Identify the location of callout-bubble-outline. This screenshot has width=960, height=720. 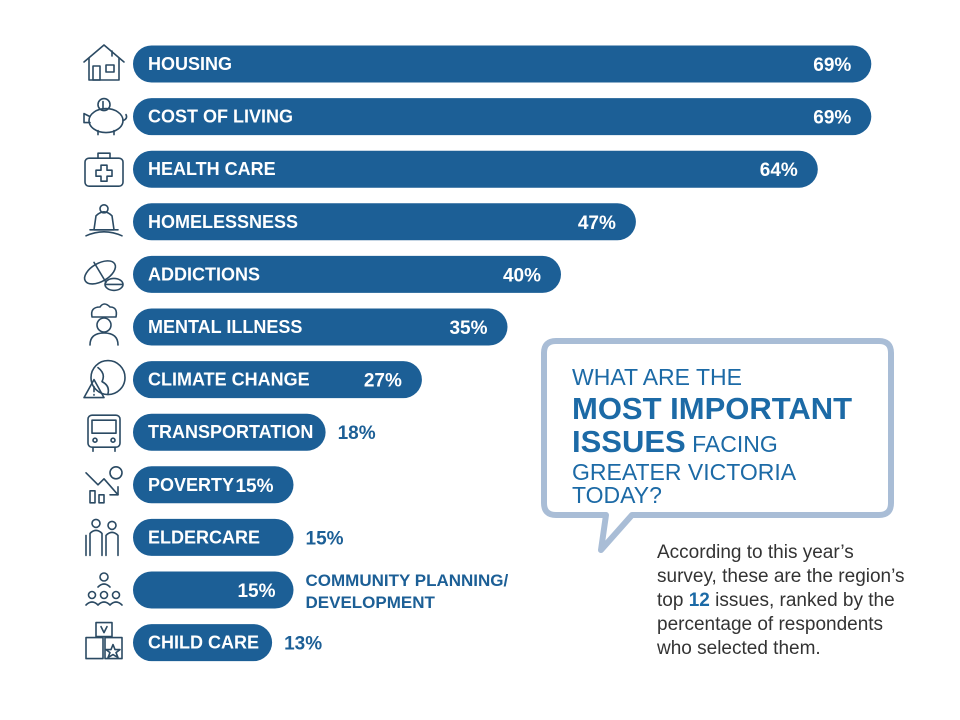
(717, 445).